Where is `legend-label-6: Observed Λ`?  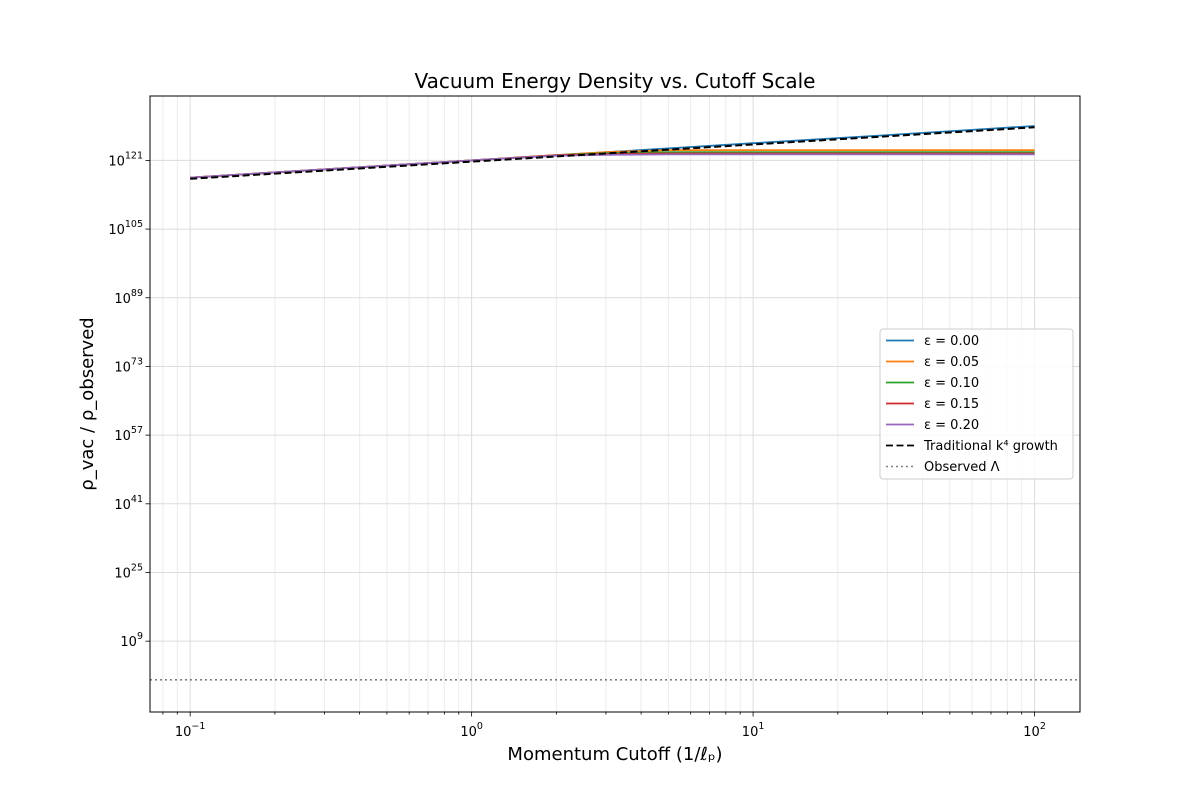 legend-label-6: Observed Λ is located at coordinates (962, 467).